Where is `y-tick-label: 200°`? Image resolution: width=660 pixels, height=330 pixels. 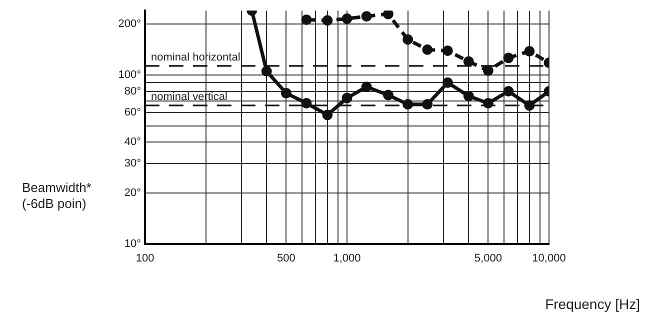
y-tick-label: 200° is located at coordinates (129, 24).